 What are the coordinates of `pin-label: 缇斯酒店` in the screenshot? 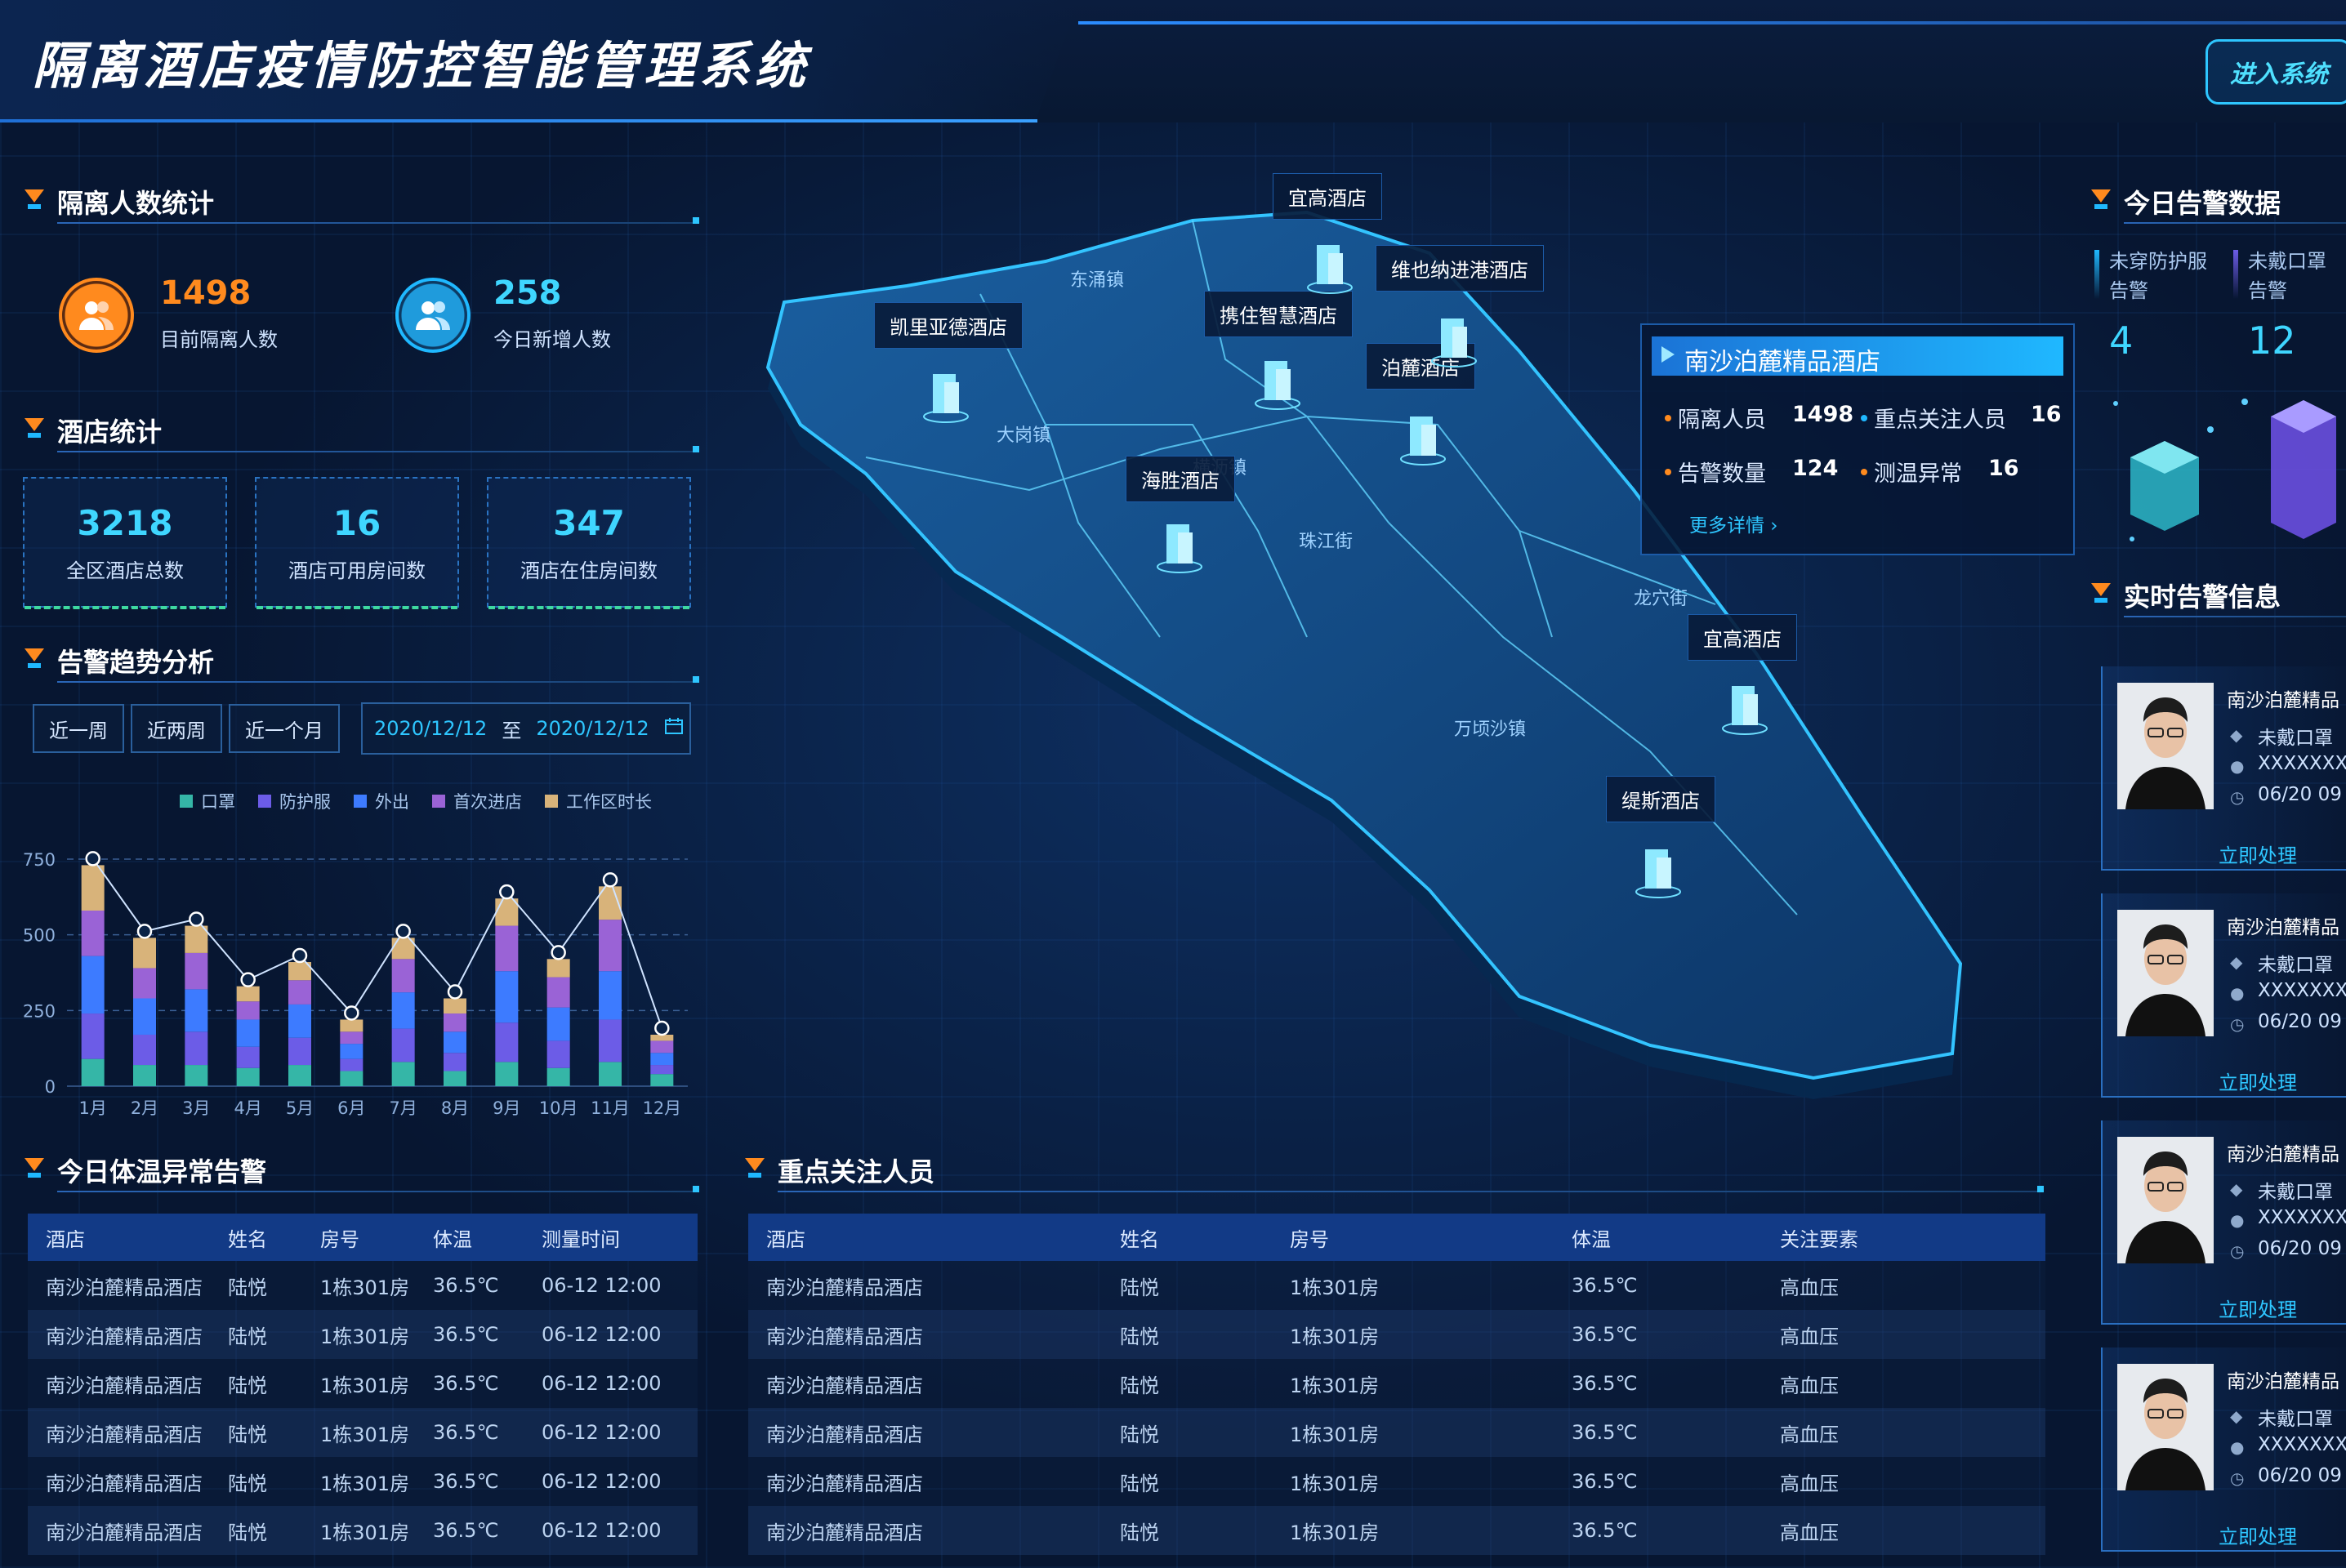 It's located at (1660, 799).